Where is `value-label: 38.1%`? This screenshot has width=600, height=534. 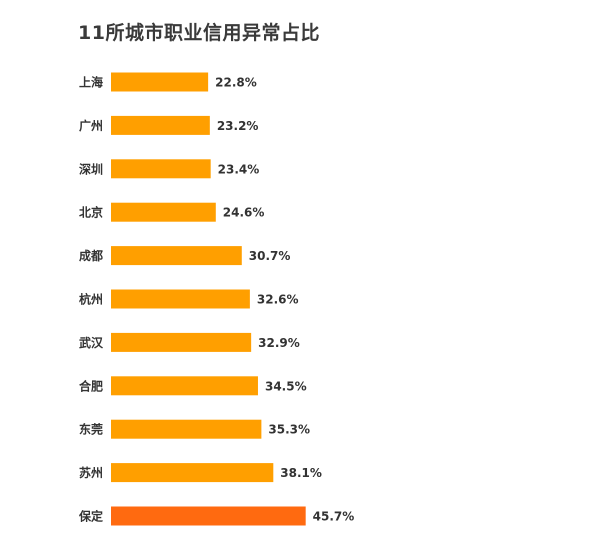
value-label: 38.1% is located at coordinates (301, 473).